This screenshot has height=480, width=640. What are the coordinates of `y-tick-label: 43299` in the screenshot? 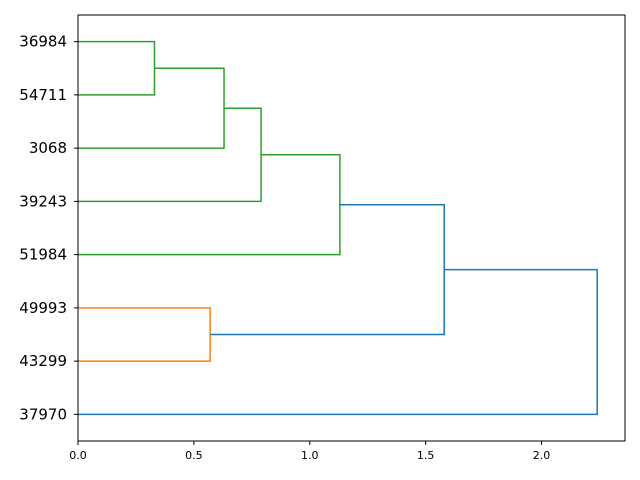 It's located at (43, 361).